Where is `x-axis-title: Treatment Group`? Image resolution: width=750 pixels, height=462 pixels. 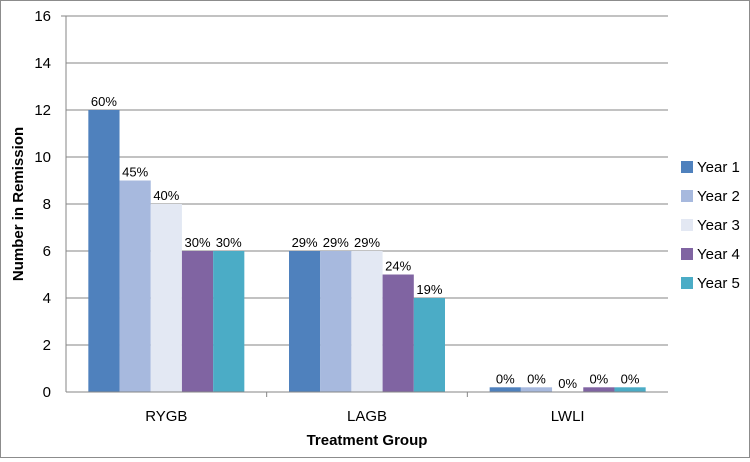 x-axis-title: Treatment Group is located at coordinates (367, 440).